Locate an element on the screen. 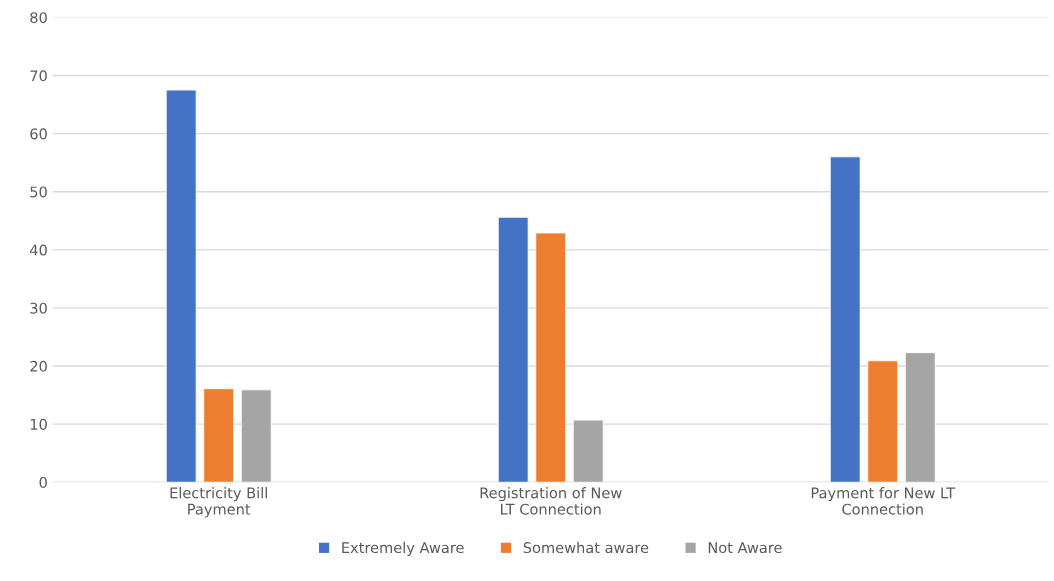 Image resolution: width=1054 pixels, height=581 pixels. y-tick-label: 70 is located at coordinates (38, 76).